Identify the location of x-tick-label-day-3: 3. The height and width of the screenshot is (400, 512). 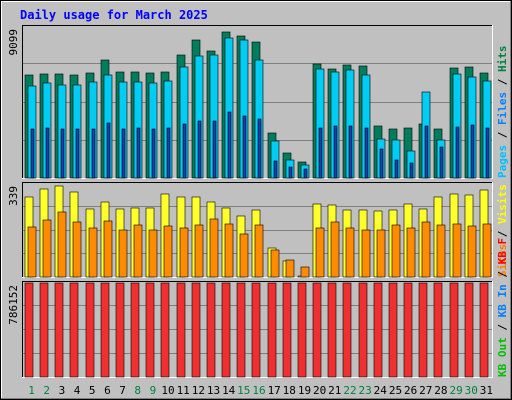
(62, 390).